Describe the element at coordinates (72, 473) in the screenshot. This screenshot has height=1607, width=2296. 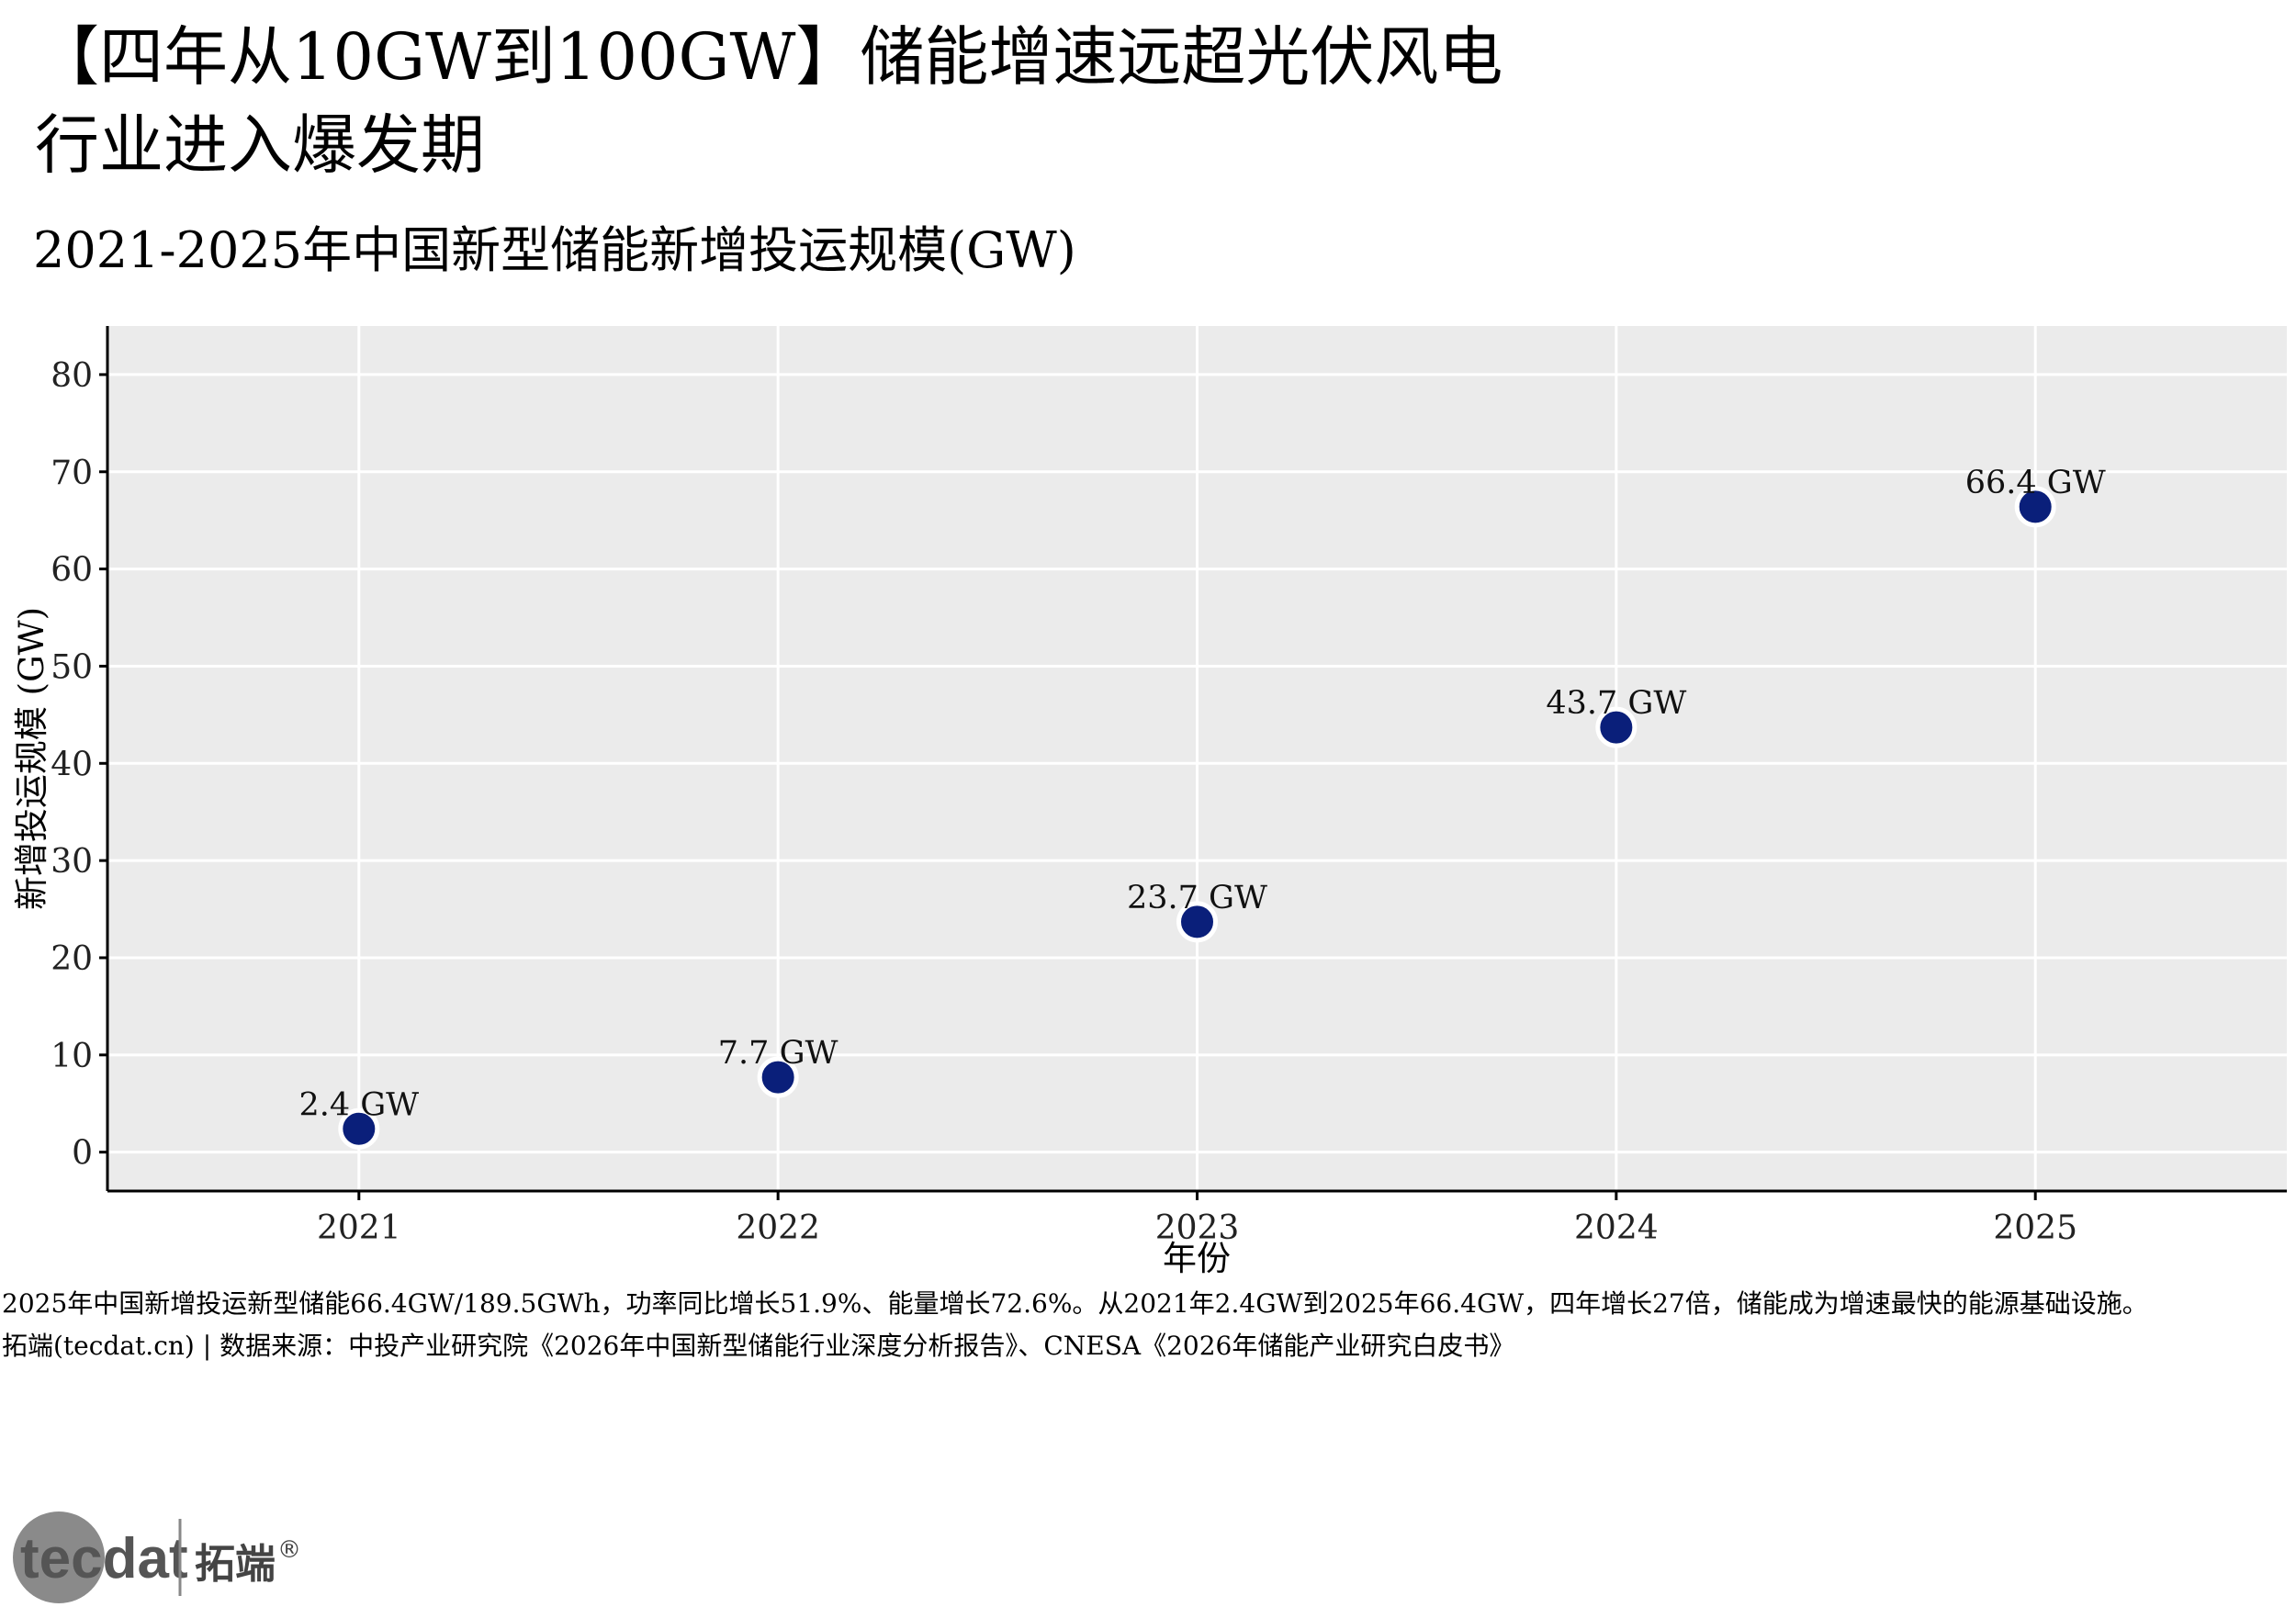
I see `y-tick-label: 70` at that location.